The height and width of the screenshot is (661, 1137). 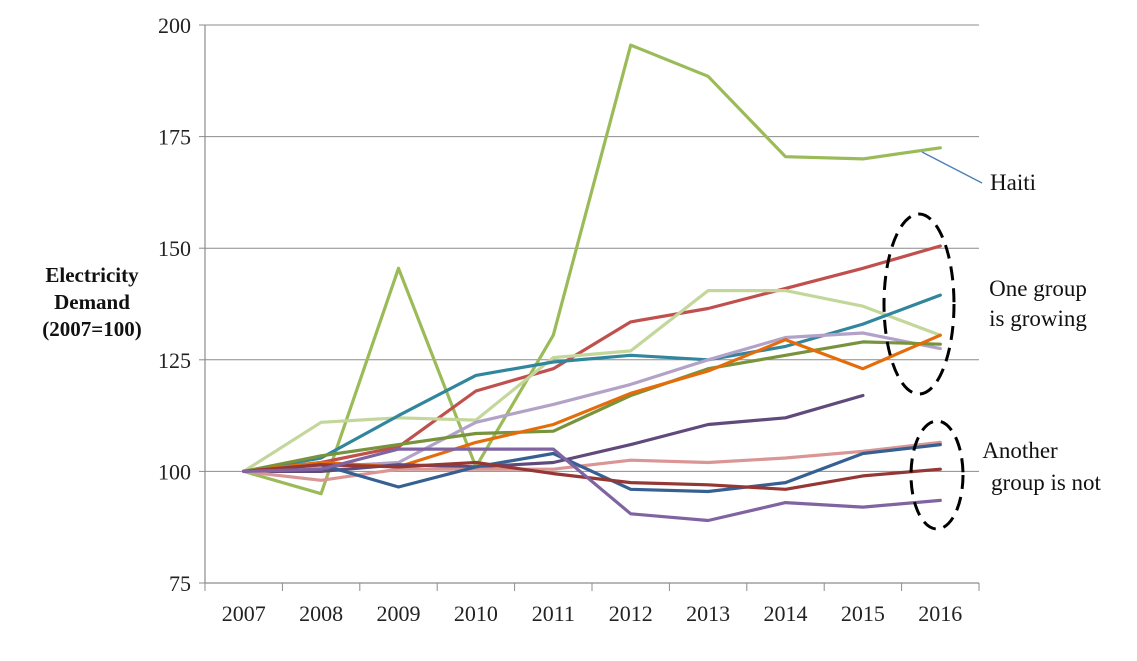 I want to click on x-tick-label: 2012, so click(x=631, y=613).